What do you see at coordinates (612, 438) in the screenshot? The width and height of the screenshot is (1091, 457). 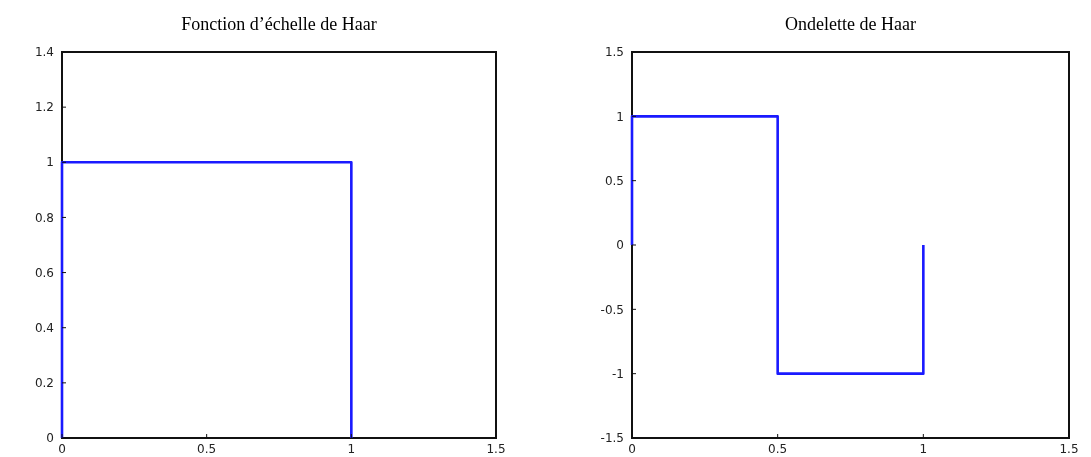 I see `y-tick-label: -1.5` at bounding box center [612, 438].